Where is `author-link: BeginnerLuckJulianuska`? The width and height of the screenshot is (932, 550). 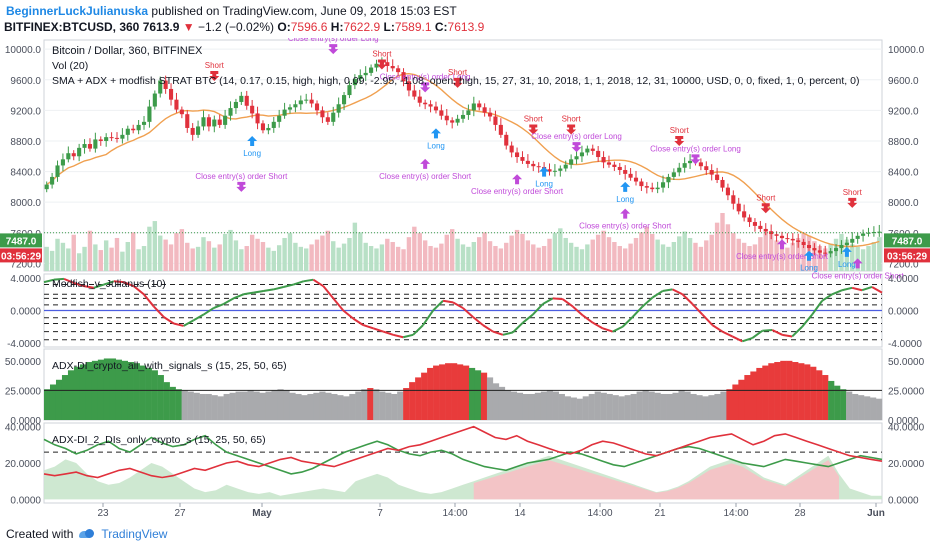
author-link: BeginnerLuckJulianuska is located at coordinates (77, 11).